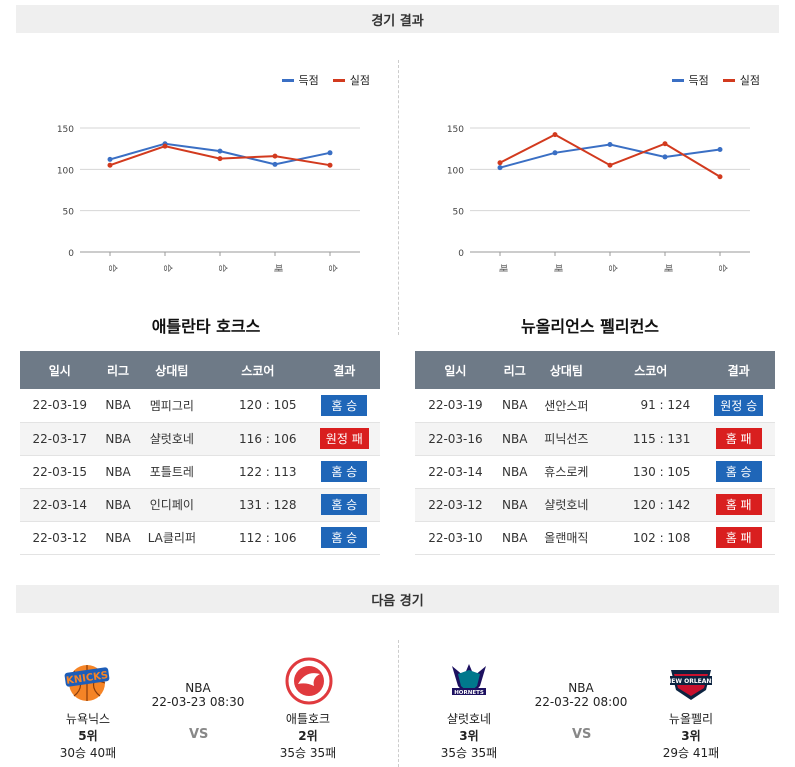  What do you see at coordinates (566, 538) in the screenshot?
I see `cell-opponent: 올랜매직` at bounding box center [566, 538].